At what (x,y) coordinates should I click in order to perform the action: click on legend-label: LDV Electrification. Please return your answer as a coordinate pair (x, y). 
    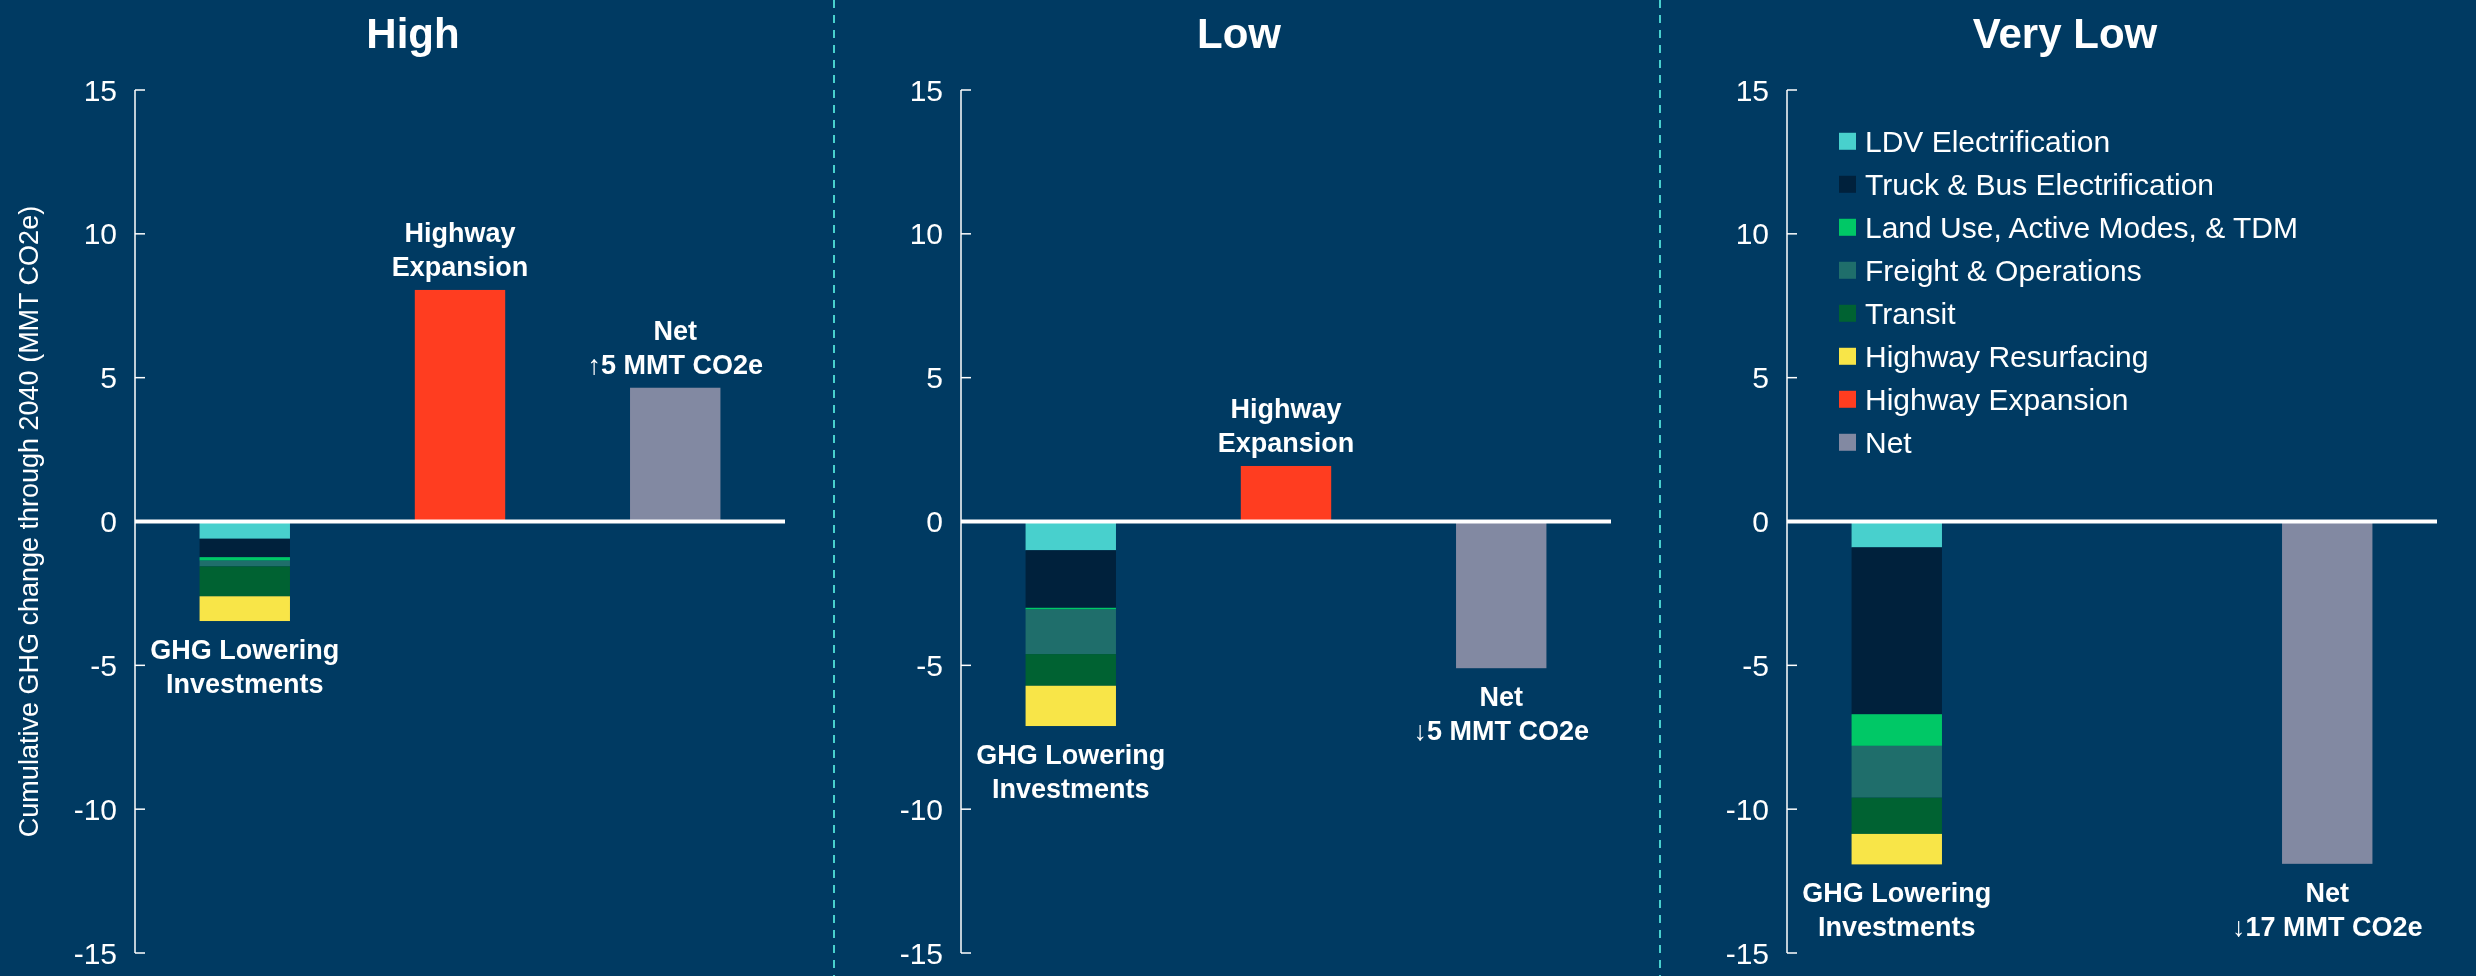
    Looking at the image, I should click on (1988, 142).